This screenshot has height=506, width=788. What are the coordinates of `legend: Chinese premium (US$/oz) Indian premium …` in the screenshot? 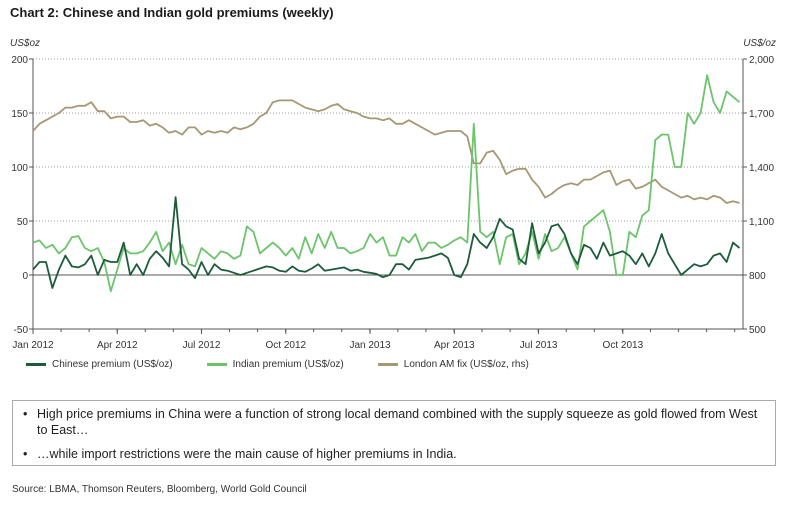 It's located at (294, 364).